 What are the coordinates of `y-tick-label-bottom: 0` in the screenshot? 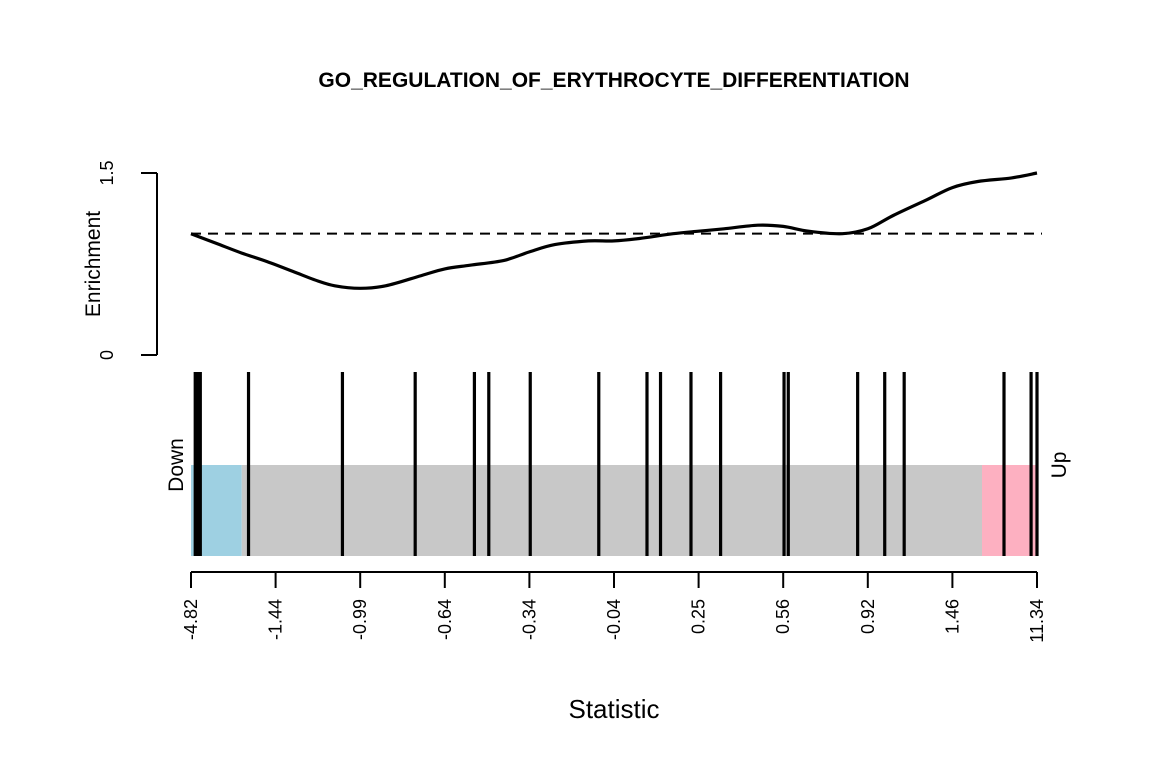 It's located at (107, 355).